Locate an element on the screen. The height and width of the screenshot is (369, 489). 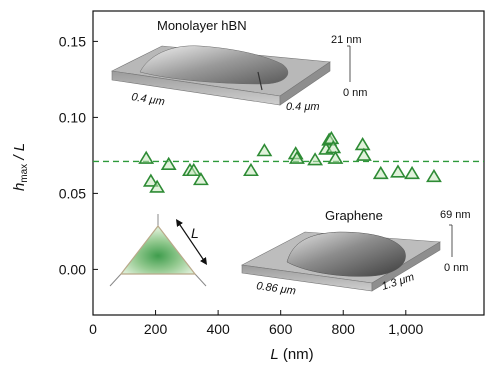
triangle-schematic: L is located at coordinates (158, 250).